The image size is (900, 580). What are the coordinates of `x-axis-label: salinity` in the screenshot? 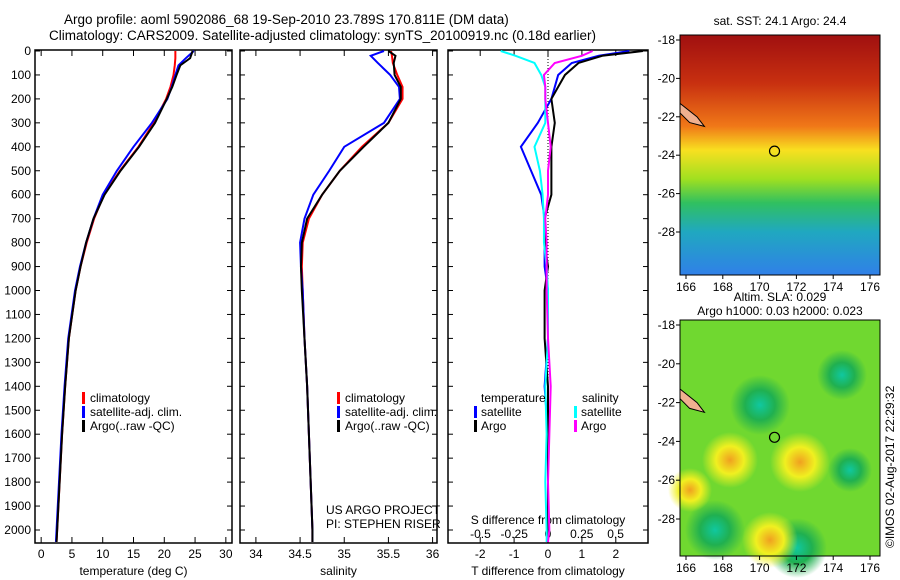 It's located at (338, 571).